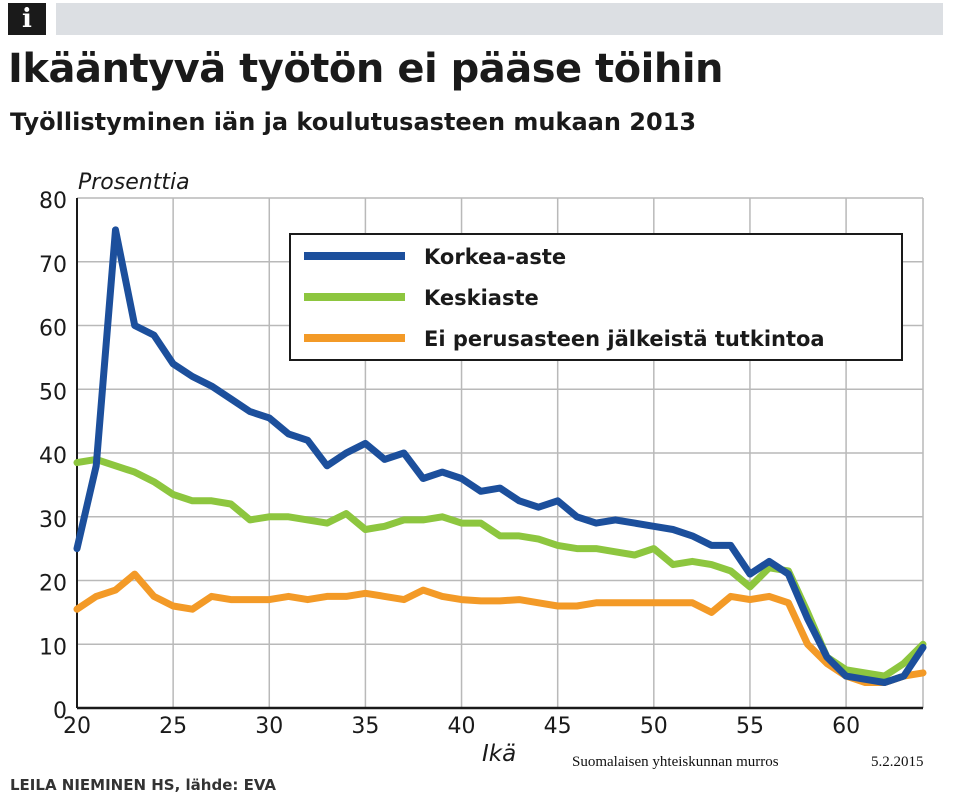 This screenshot has width=960, height=800. I want to click on top-banner: i, so click(475, 19).